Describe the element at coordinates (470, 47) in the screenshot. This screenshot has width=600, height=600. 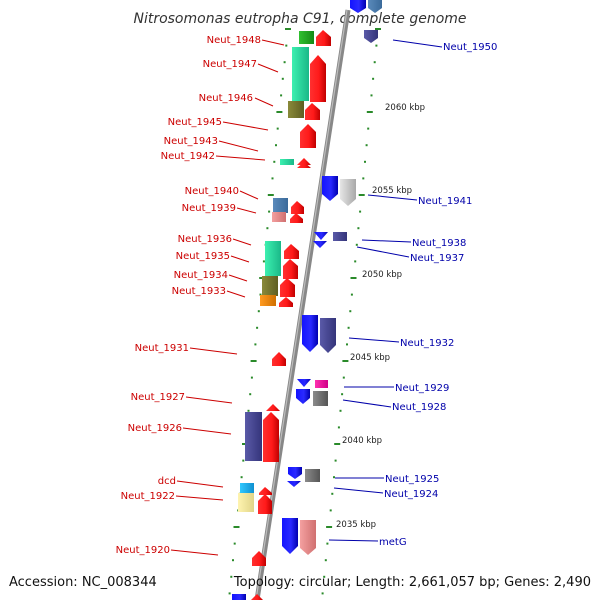
I see `gene-label-neut-1950: Neut_1950` at that location.